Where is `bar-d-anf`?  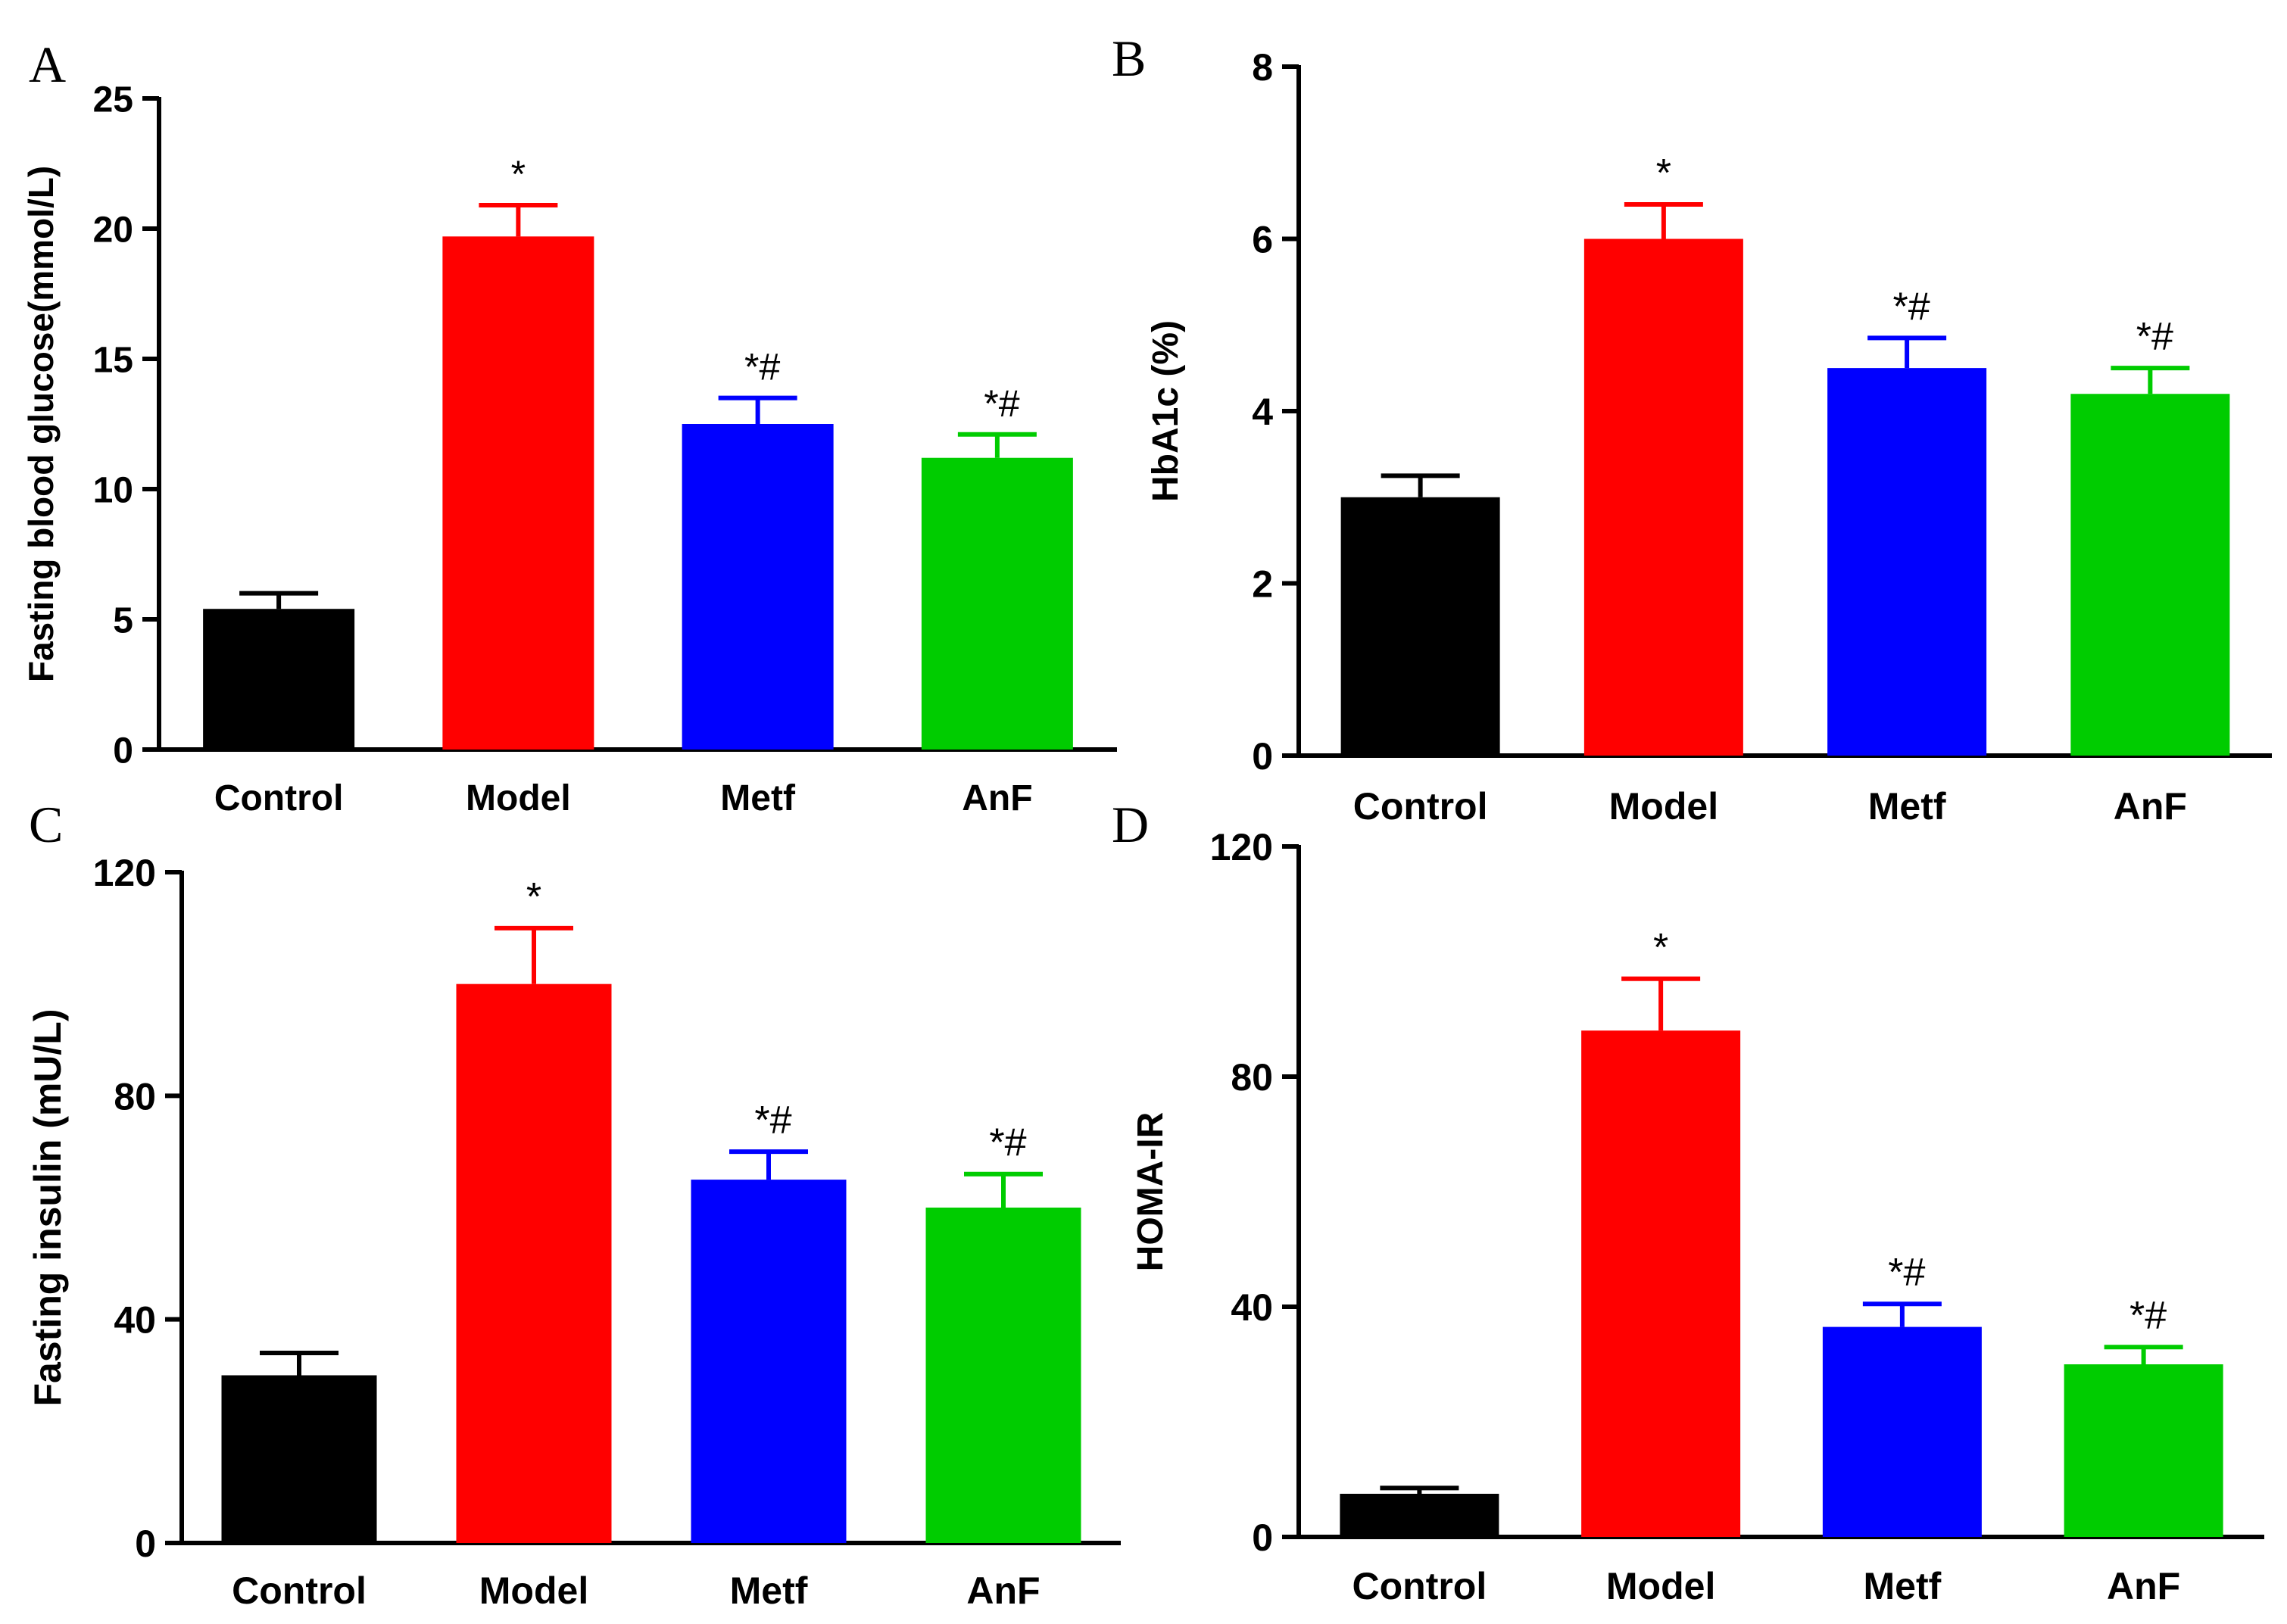 bar-d-anf is located at coordinates (2143, 1450).